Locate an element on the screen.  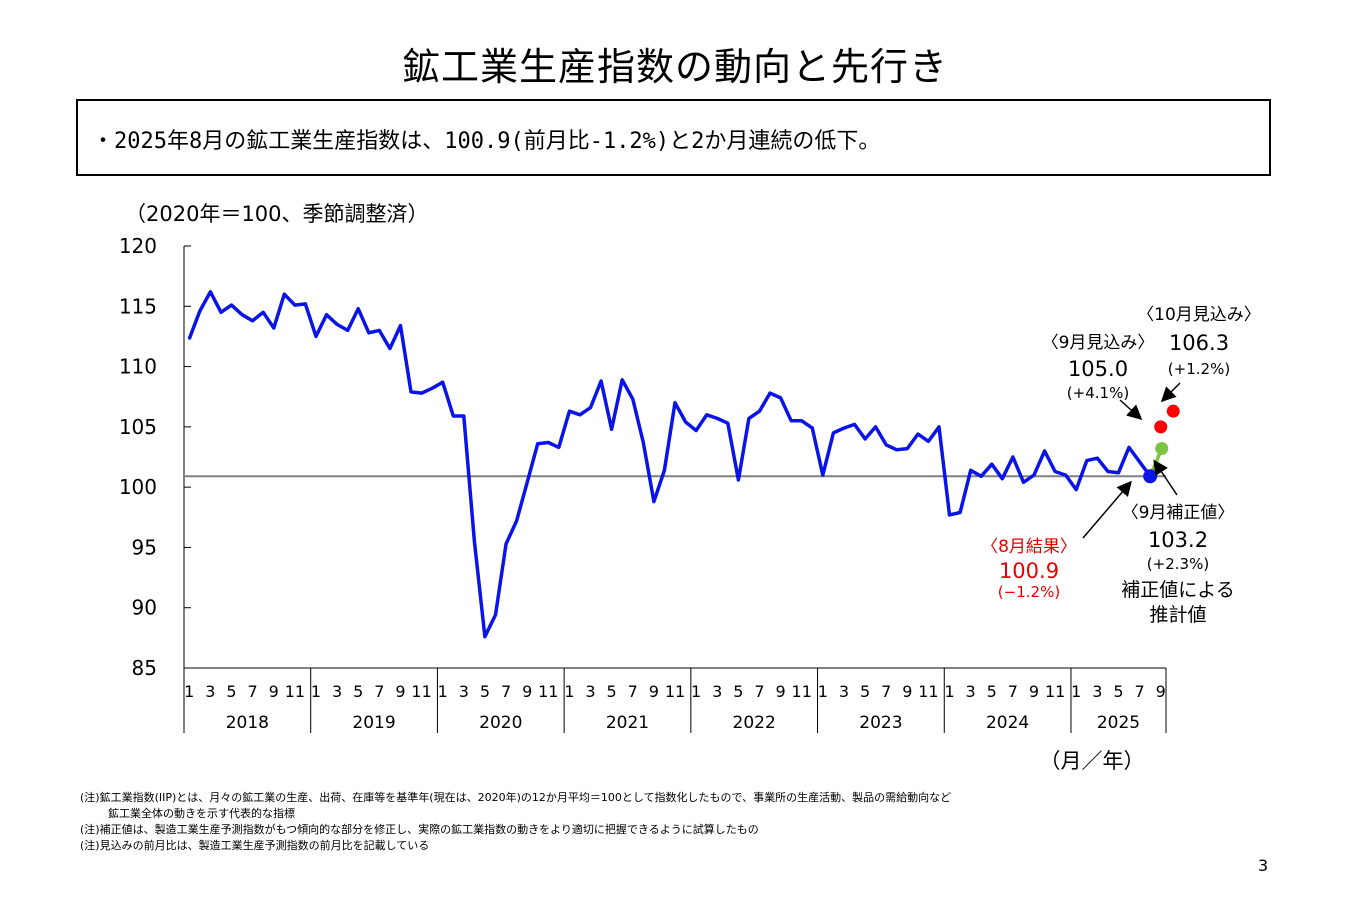
y-tick-label: 100 is located at coordinates (138, 487).